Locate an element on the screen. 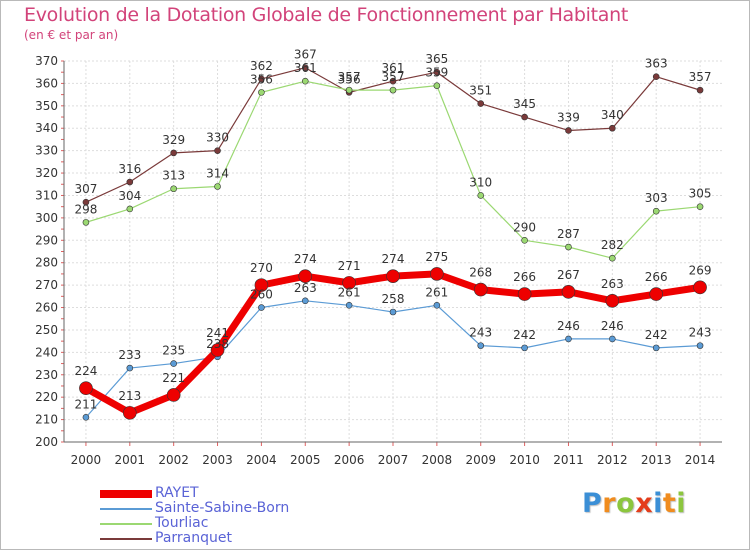 The width and height of the screenshot is (750, 550). data-label-tourliac: 310 is located at coordinates (480, 182).